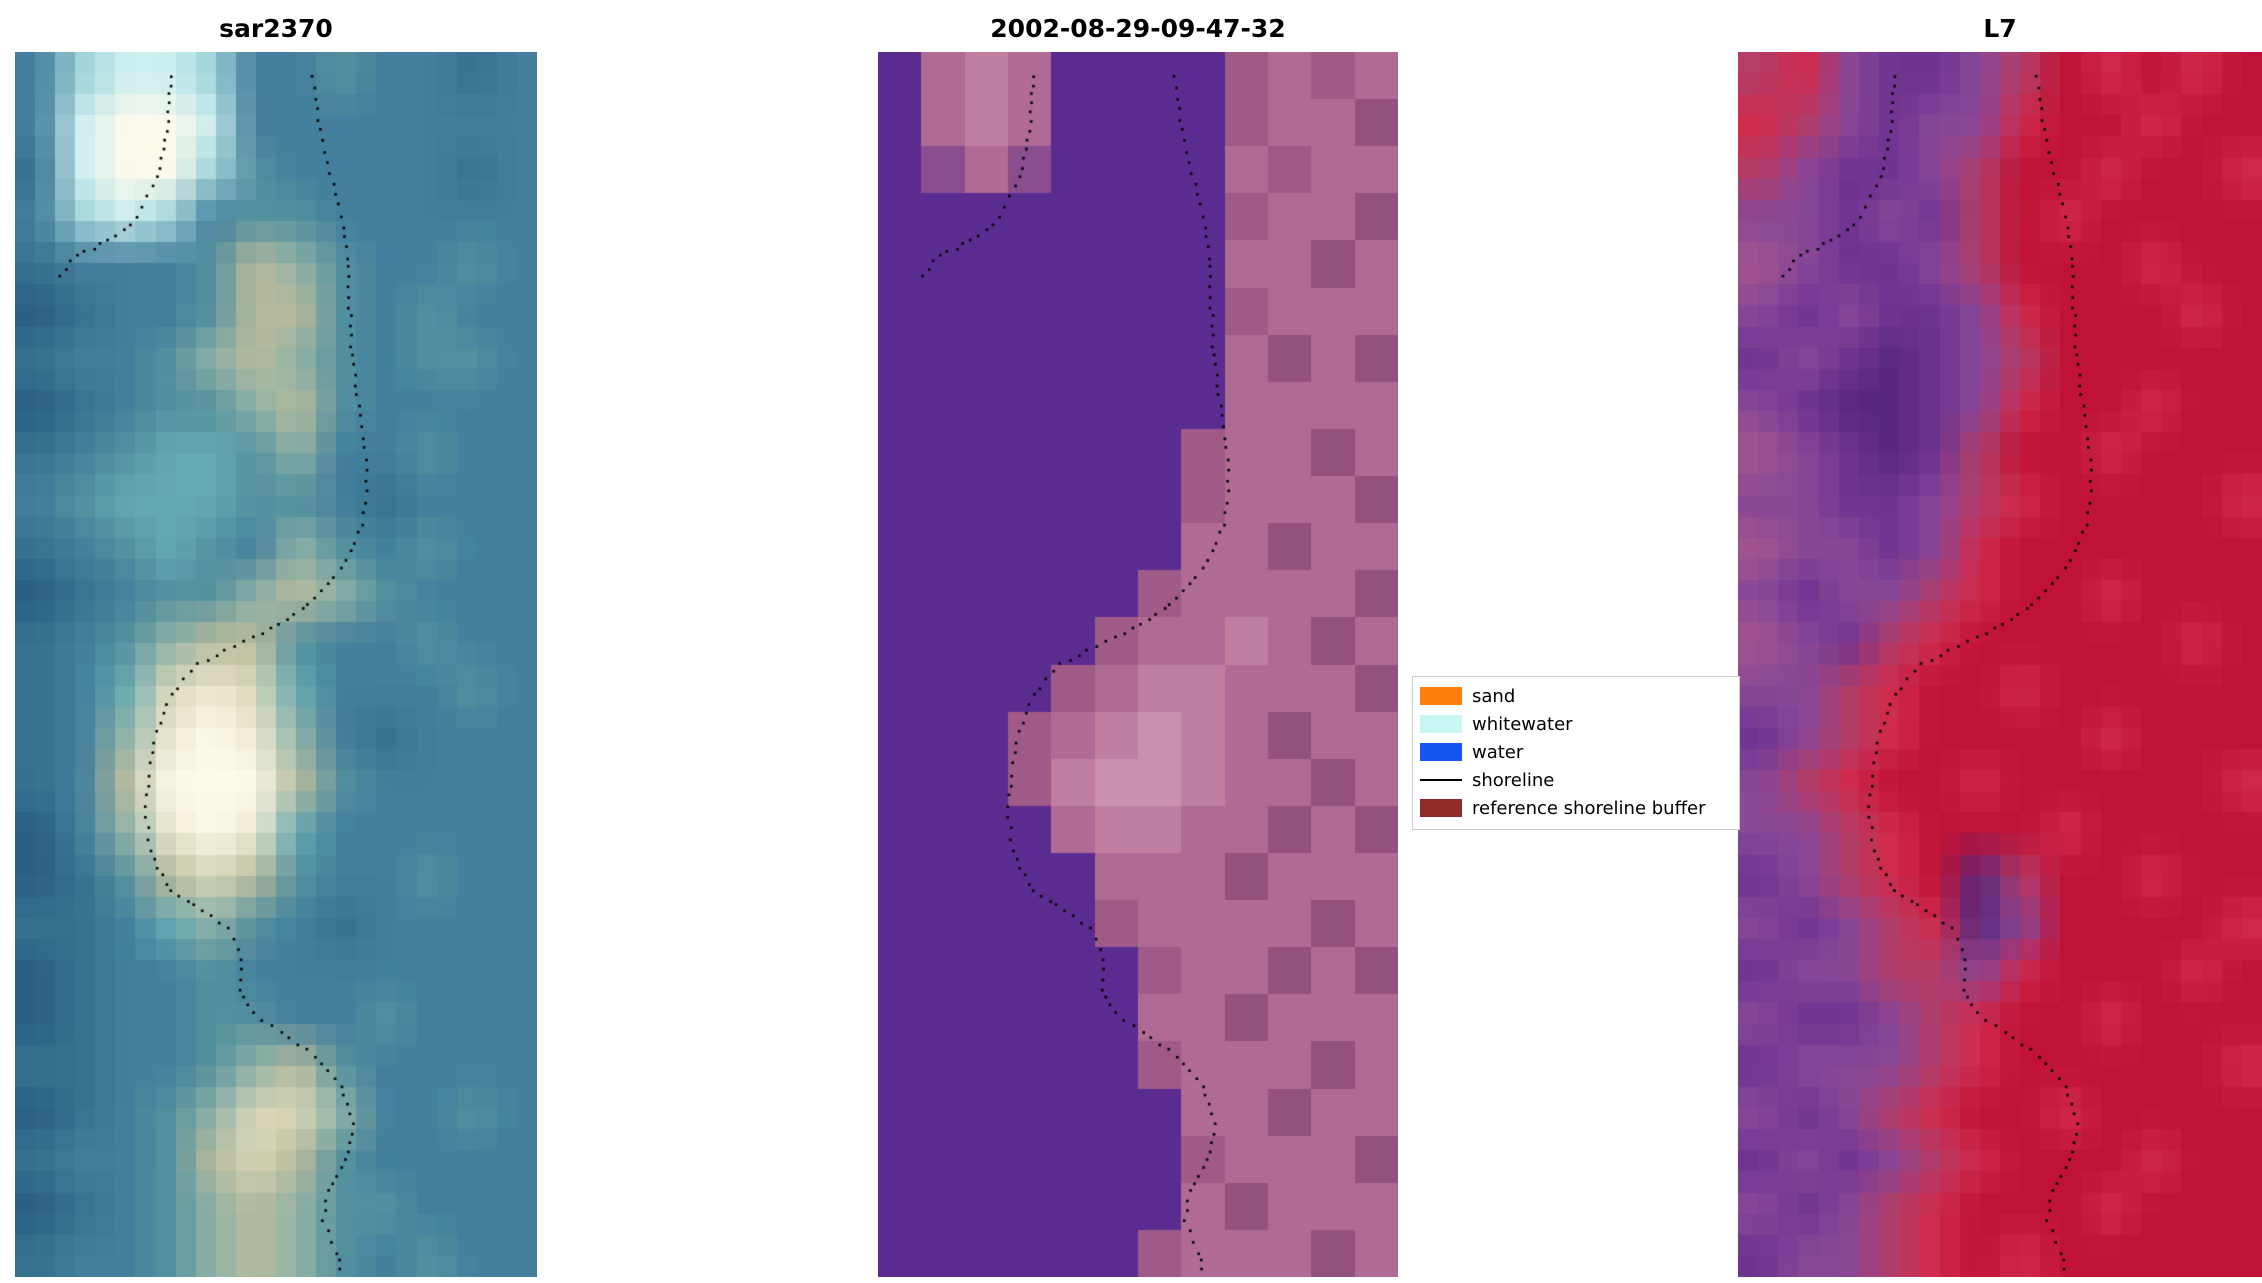 The image size is (2262, 1283). Describe the element at coordinates (1513, 780) in the screenshot. I see `legend-label-shoreline: shoreline` at that location.